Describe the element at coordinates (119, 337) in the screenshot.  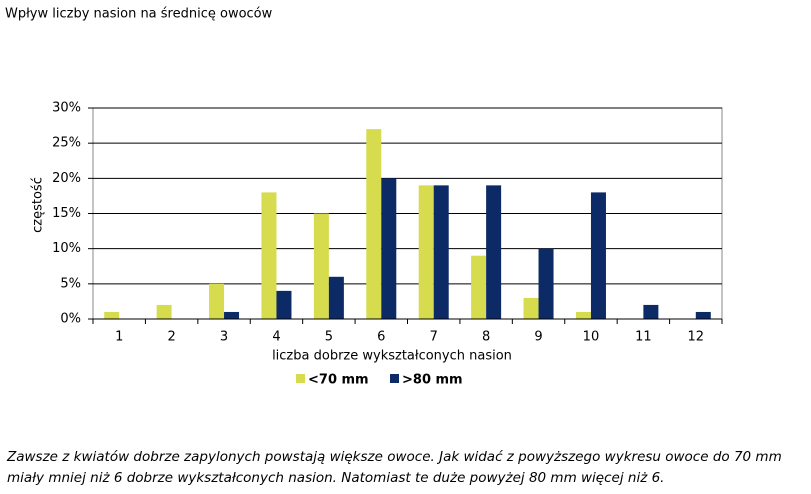
I see `x-tick-label: 1` at that location.